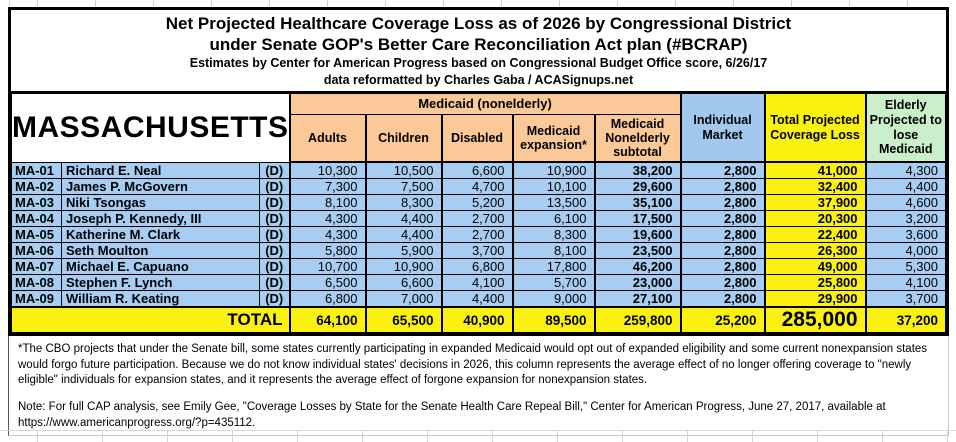  I want to click on spreadsheet-gridlines-bottom, so click(478, 436).